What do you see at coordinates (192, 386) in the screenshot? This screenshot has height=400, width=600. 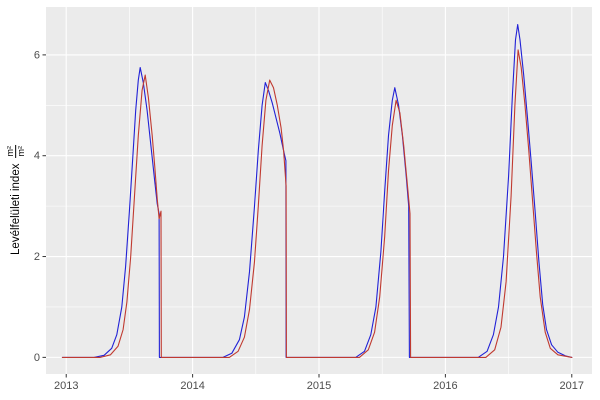 I see `x-tick-label: 2014` at bounding box center [192, 386].